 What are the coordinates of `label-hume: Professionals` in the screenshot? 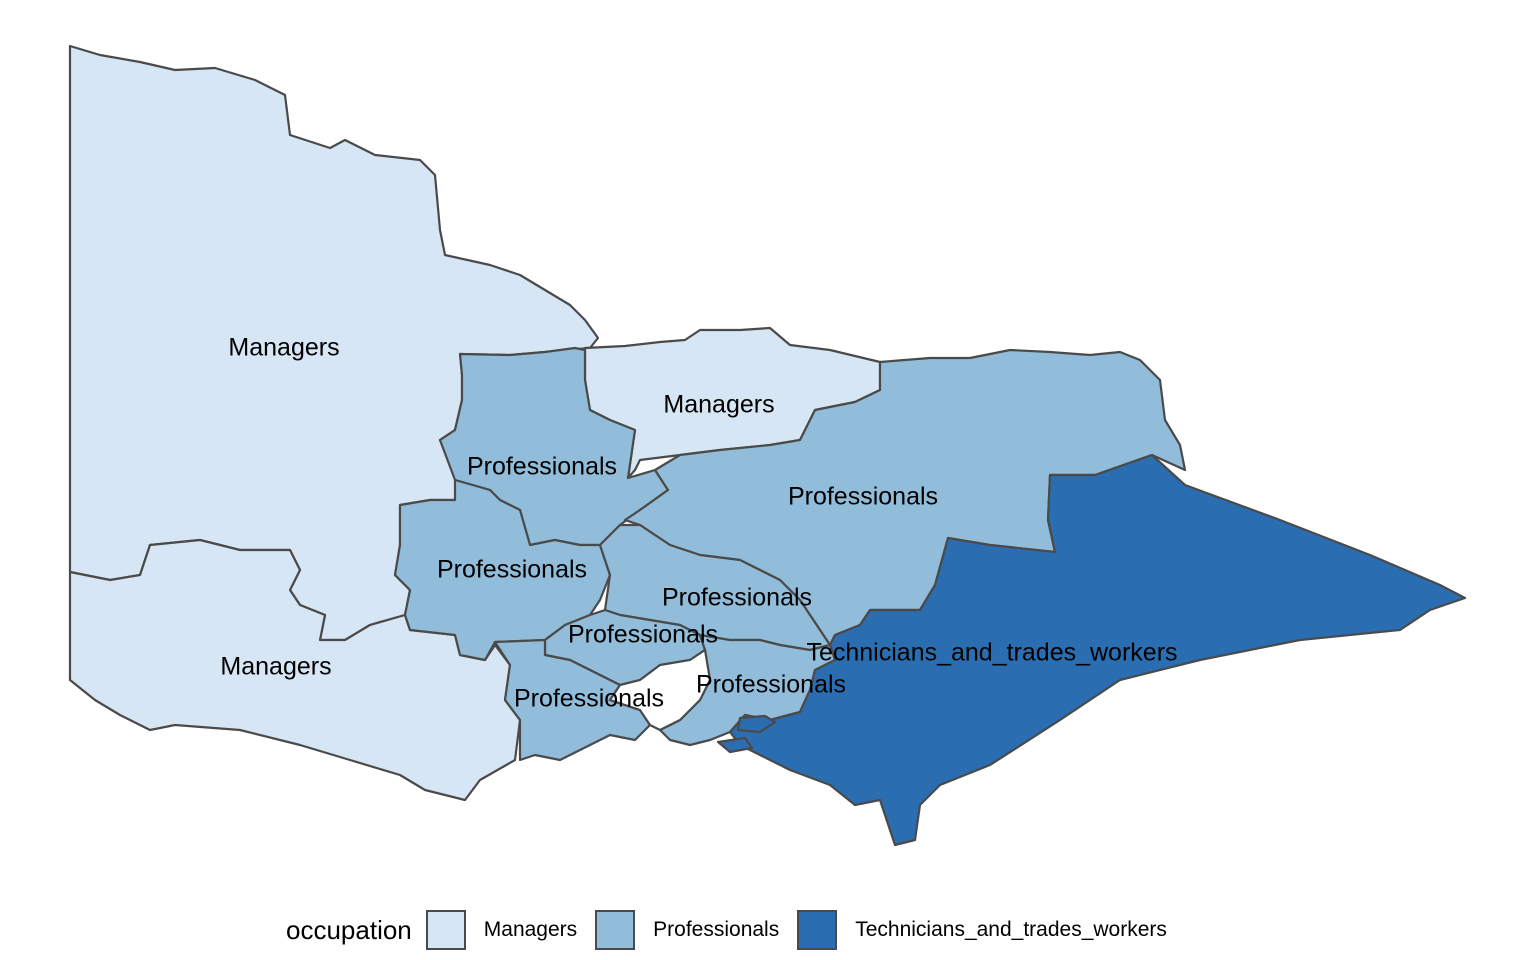 It's located at (863, 497).